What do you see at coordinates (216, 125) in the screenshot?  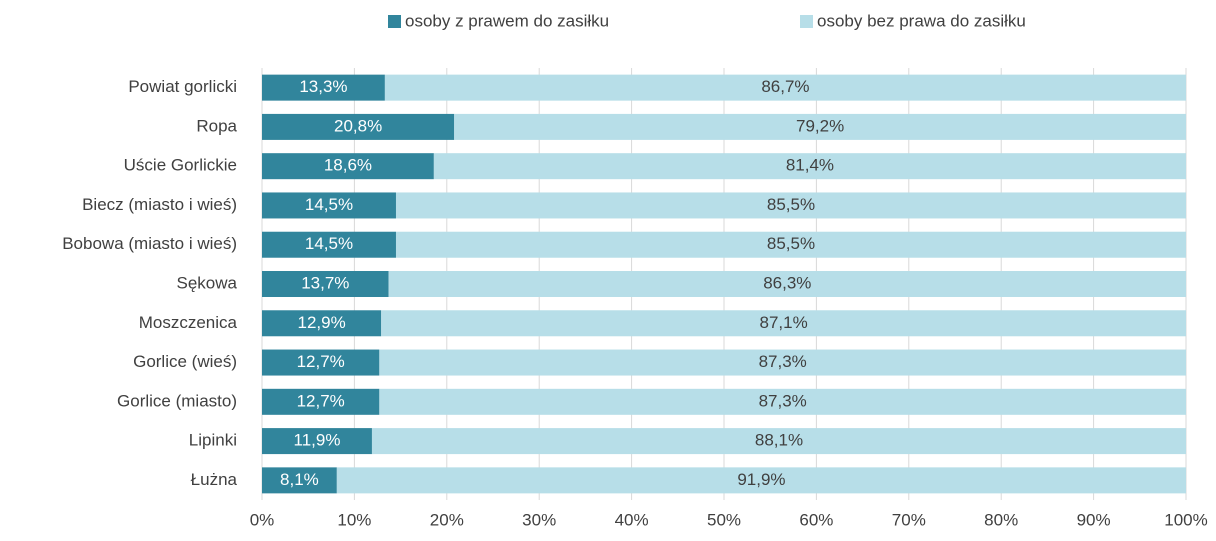 I see `y-tick-label: Ropa` at bounding box center [216, 125].